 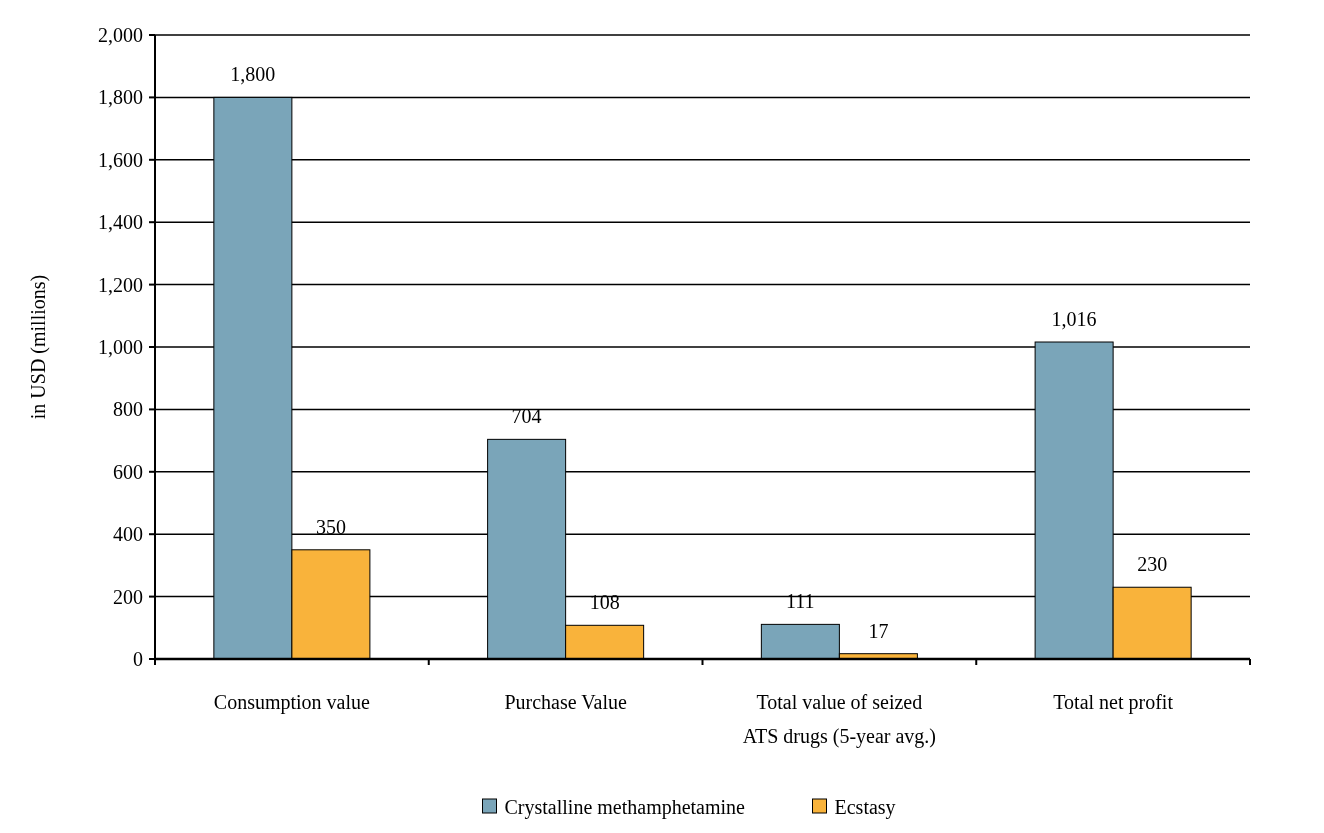 I want to click on y-tick-label: 200, so click(x=128, y=596).